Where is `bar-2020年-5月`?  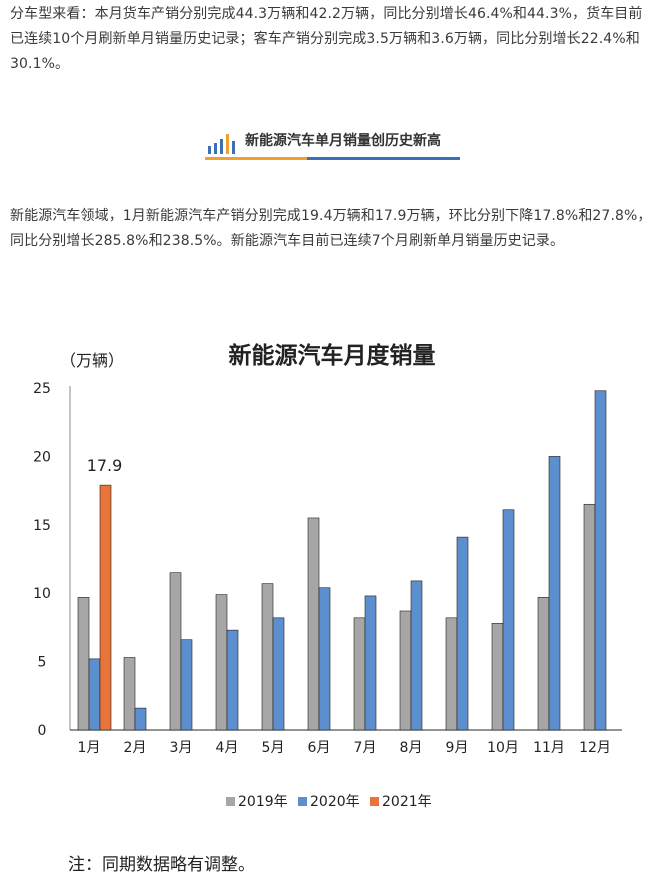
bar-2020年-5月 is located at coordinates (278, 674).